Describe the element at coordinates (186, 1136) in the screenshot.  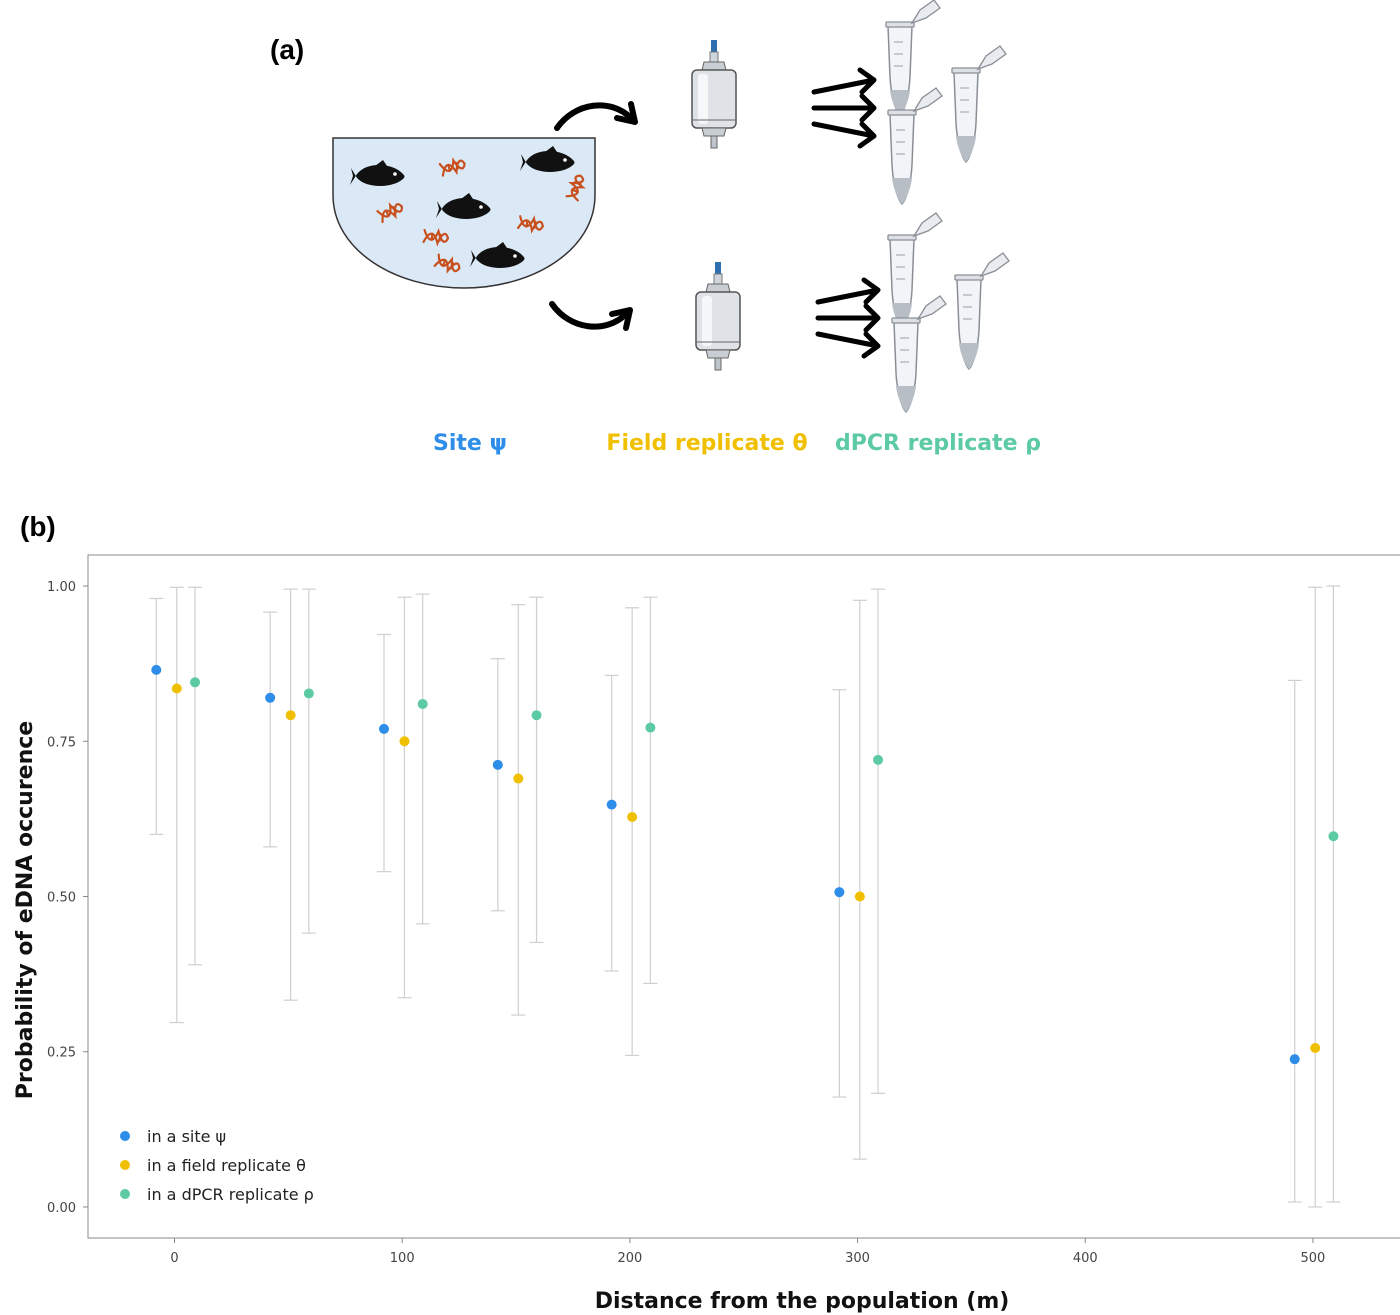
I see `legend-label-site: in a site ψ` at that location.